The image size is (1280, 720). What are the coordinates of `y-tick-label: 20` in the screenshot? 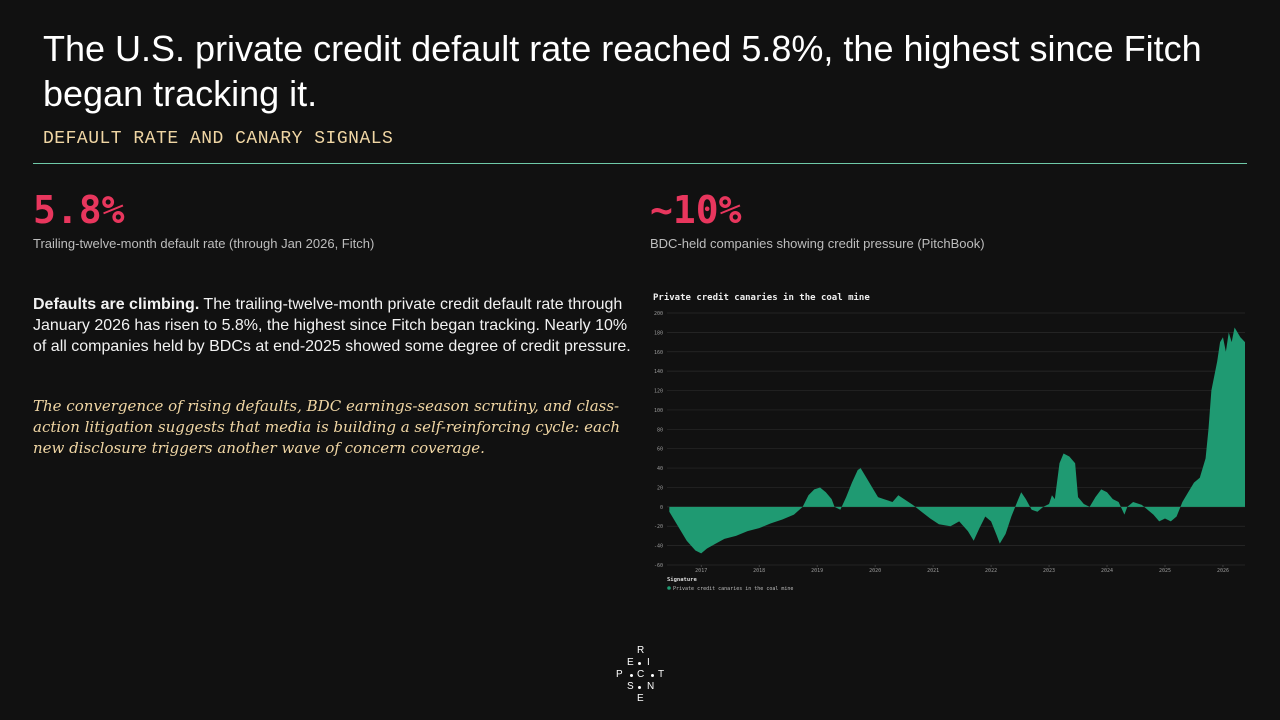 It's located at (660, 488).